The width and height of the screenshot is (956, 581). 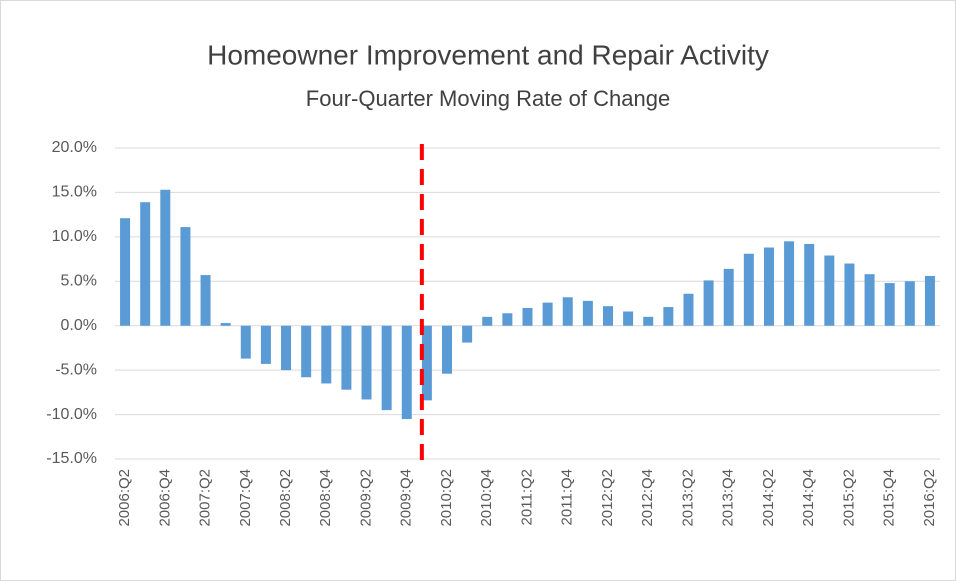 I want to click on x-tick-label: 2013:Q4, so click(x=728, y=498).